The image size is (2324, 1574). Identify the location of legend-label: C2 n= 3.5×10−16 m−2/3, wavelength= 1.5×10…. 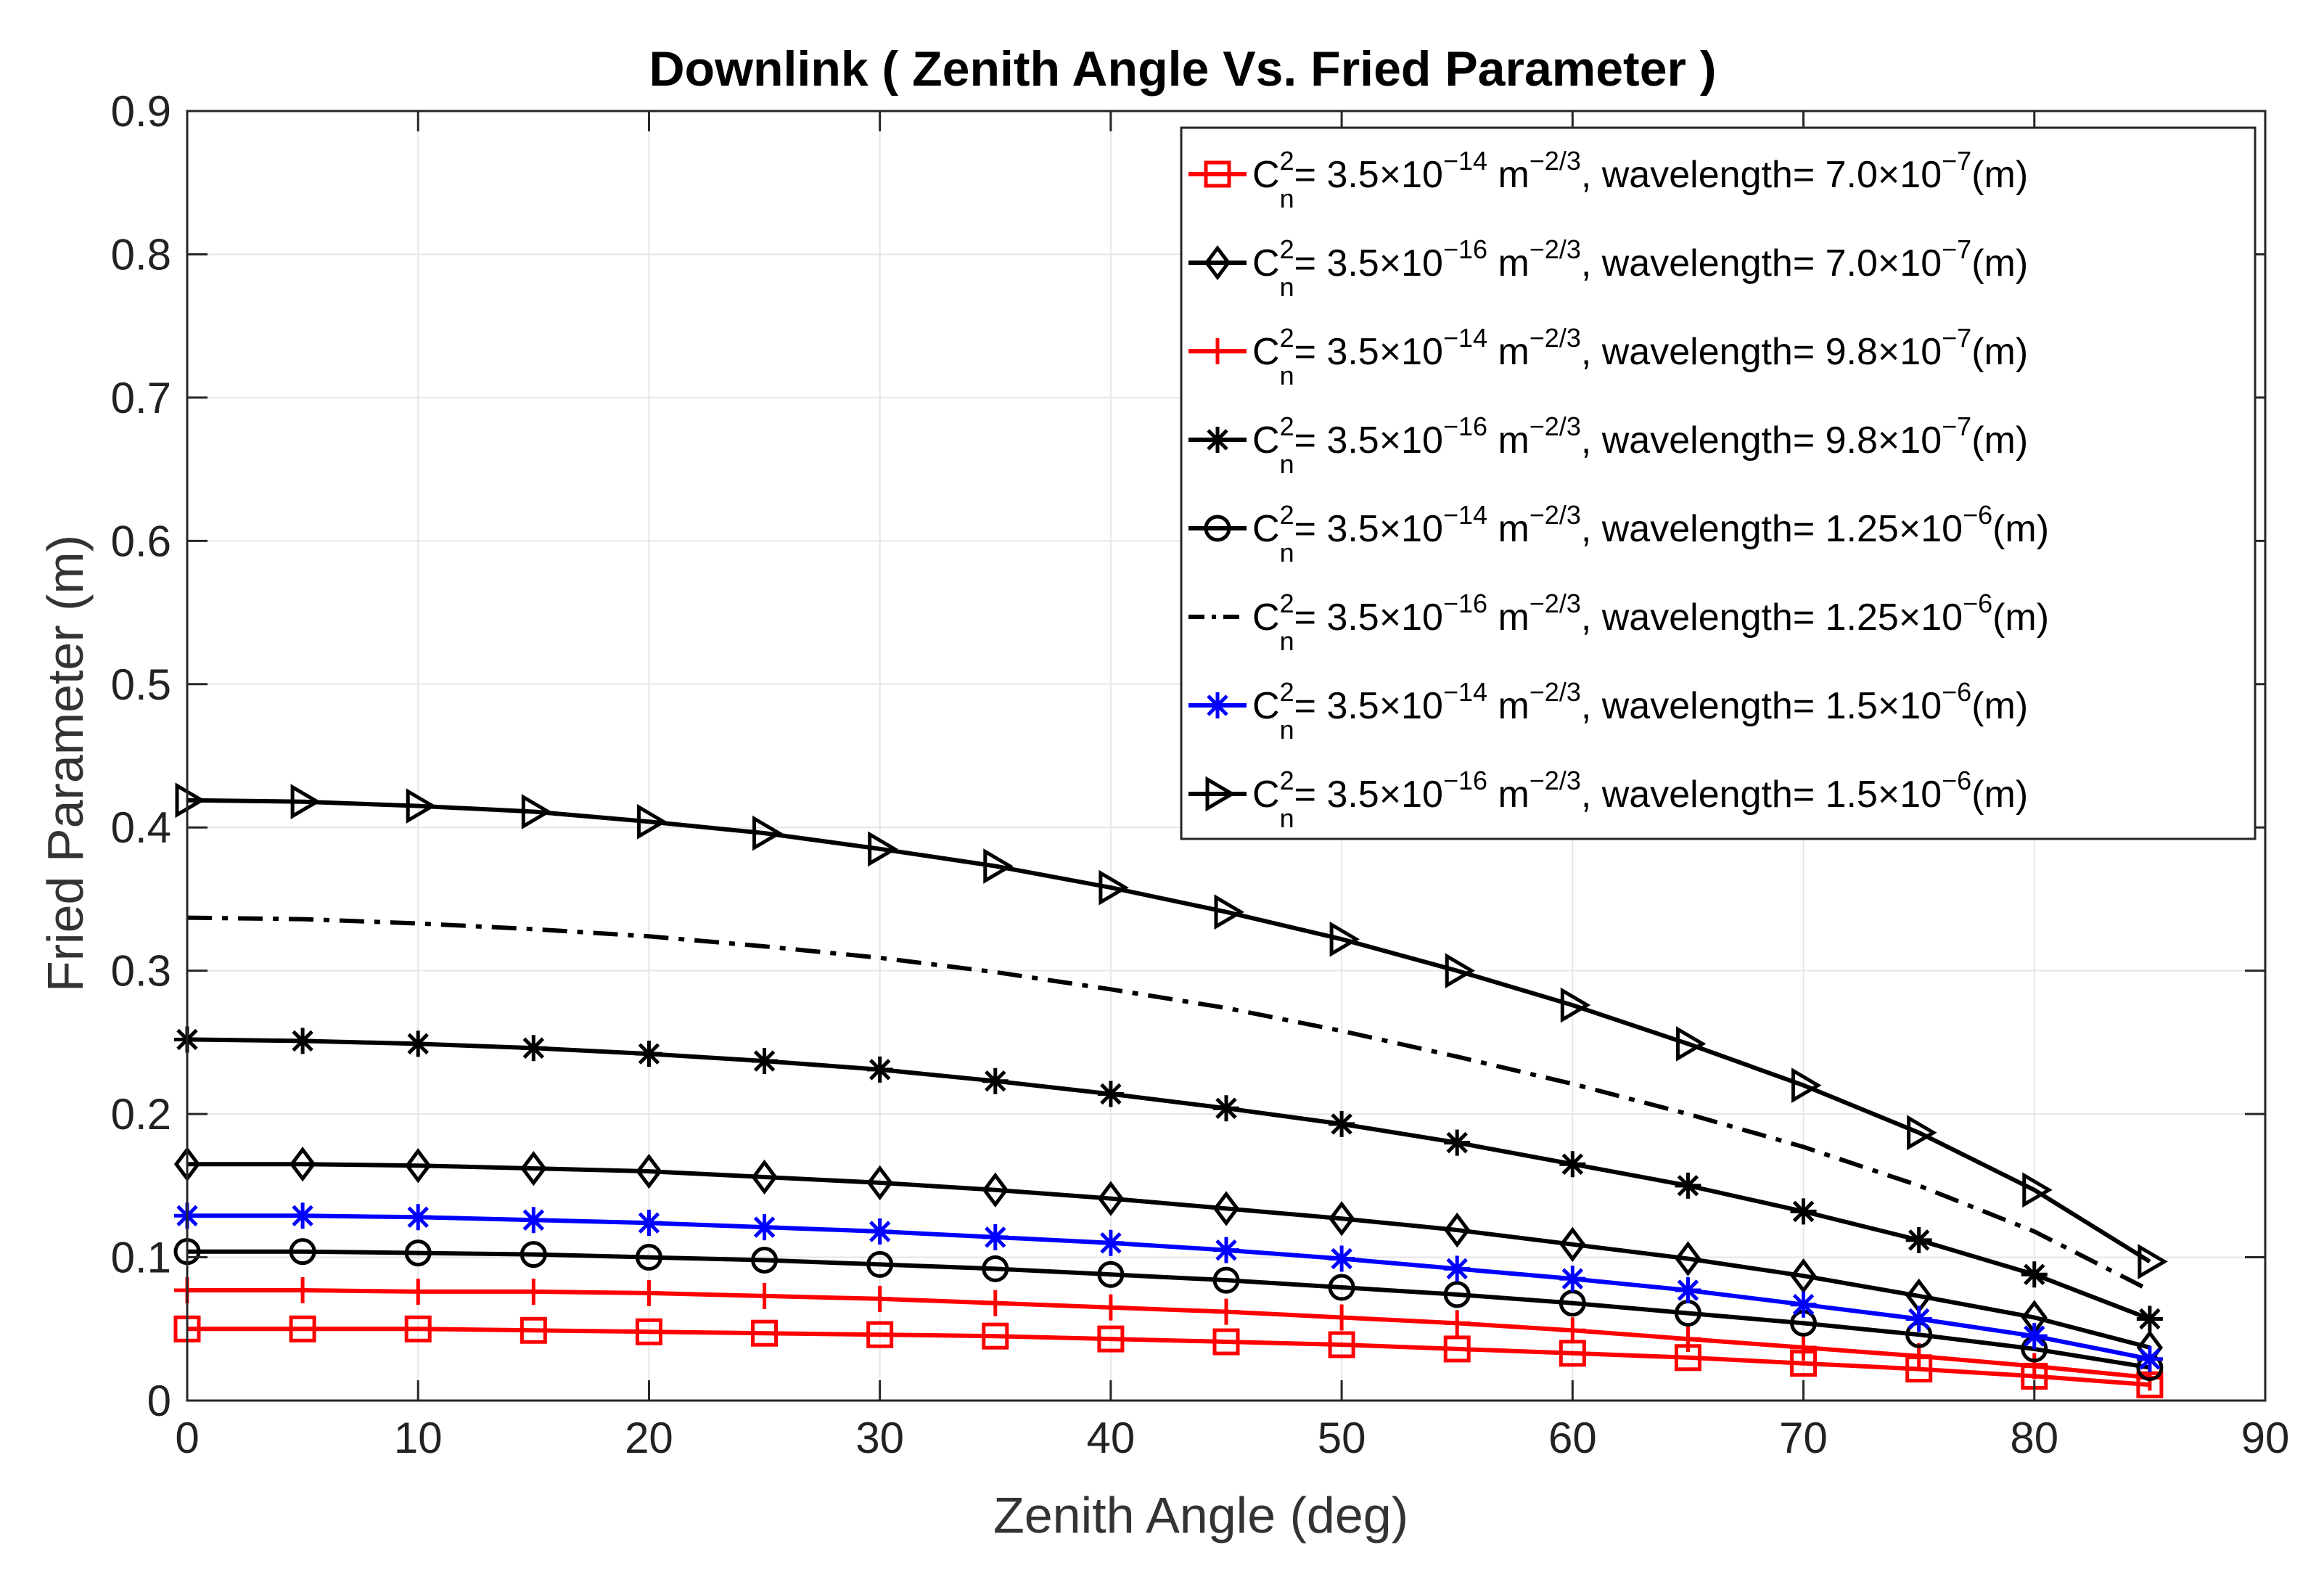
(1640, 800).